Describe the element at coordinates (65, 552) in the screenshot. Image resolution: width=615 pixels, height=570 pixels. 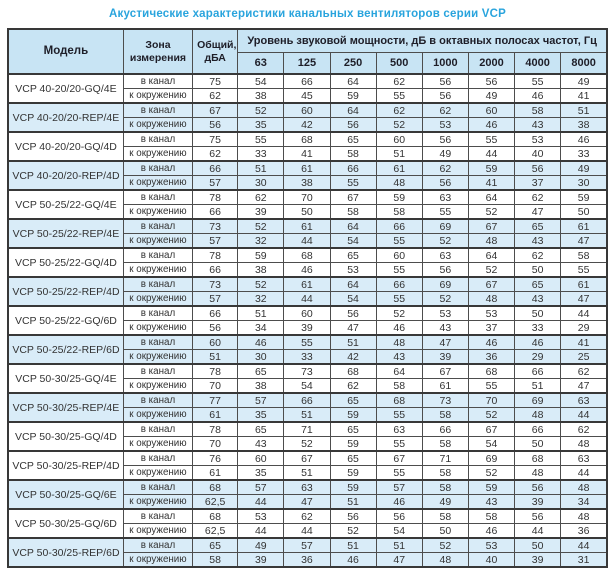
I see `model-name: VCP 50-30/25-REP/6D` at that location.